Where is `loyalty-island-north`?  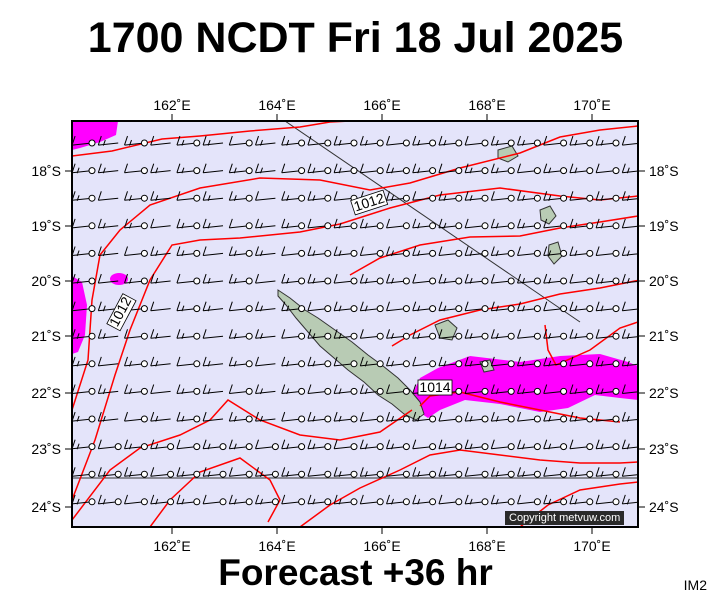 loyalty-island-north is located at coordinates (548, 215).